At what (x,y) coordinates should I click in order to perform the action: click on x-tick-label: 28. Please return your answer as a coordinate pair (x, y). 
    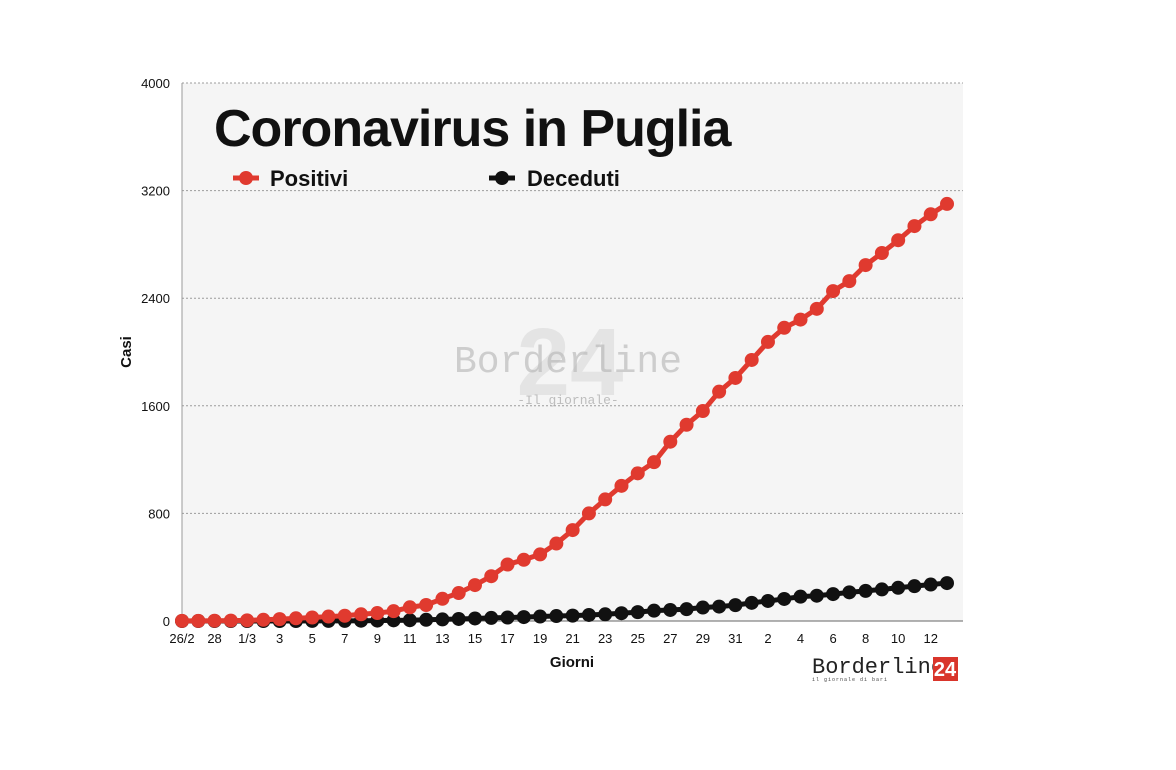
    Looking at the image, I should click on (214, 638).